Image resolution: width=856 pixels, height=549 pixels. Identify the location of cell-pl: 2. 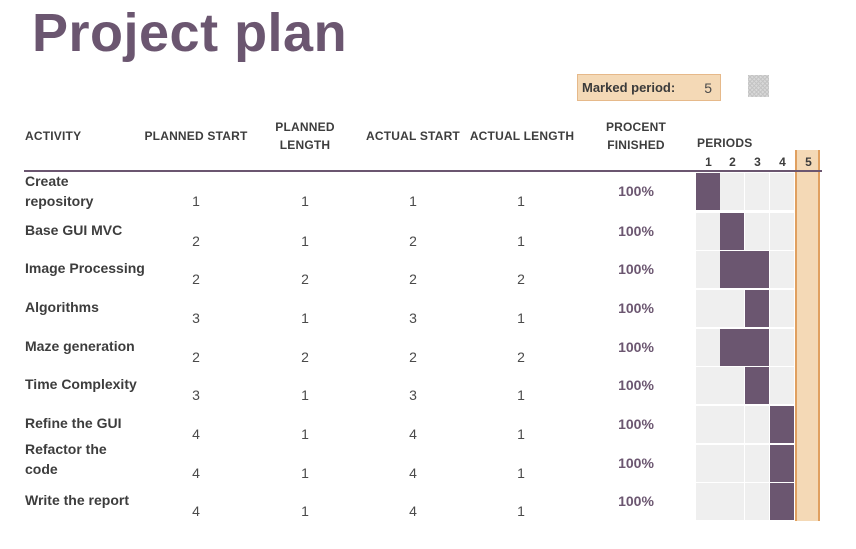
(305, 279).